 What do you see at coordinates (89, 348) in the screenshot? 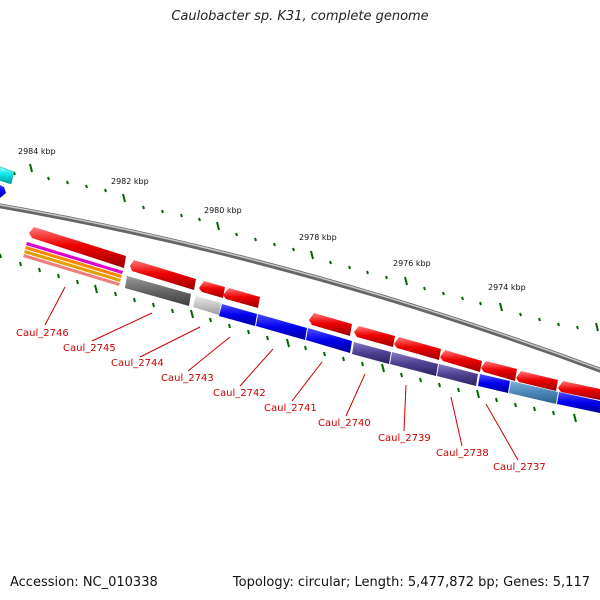
I see `gene-label: Caul_2745` at bounding box center [89, 348].